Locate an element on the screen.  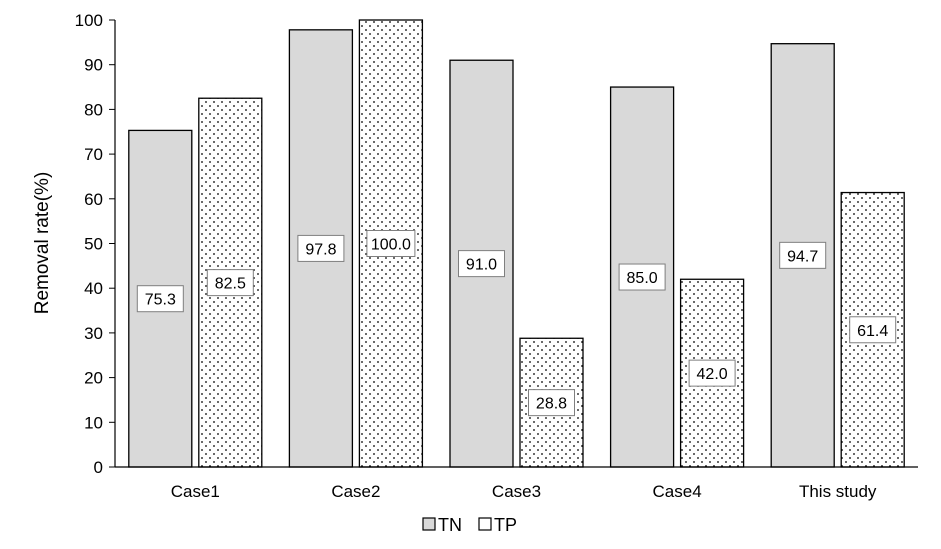
data-label: 100.0 is located at coordinates (391, 245).